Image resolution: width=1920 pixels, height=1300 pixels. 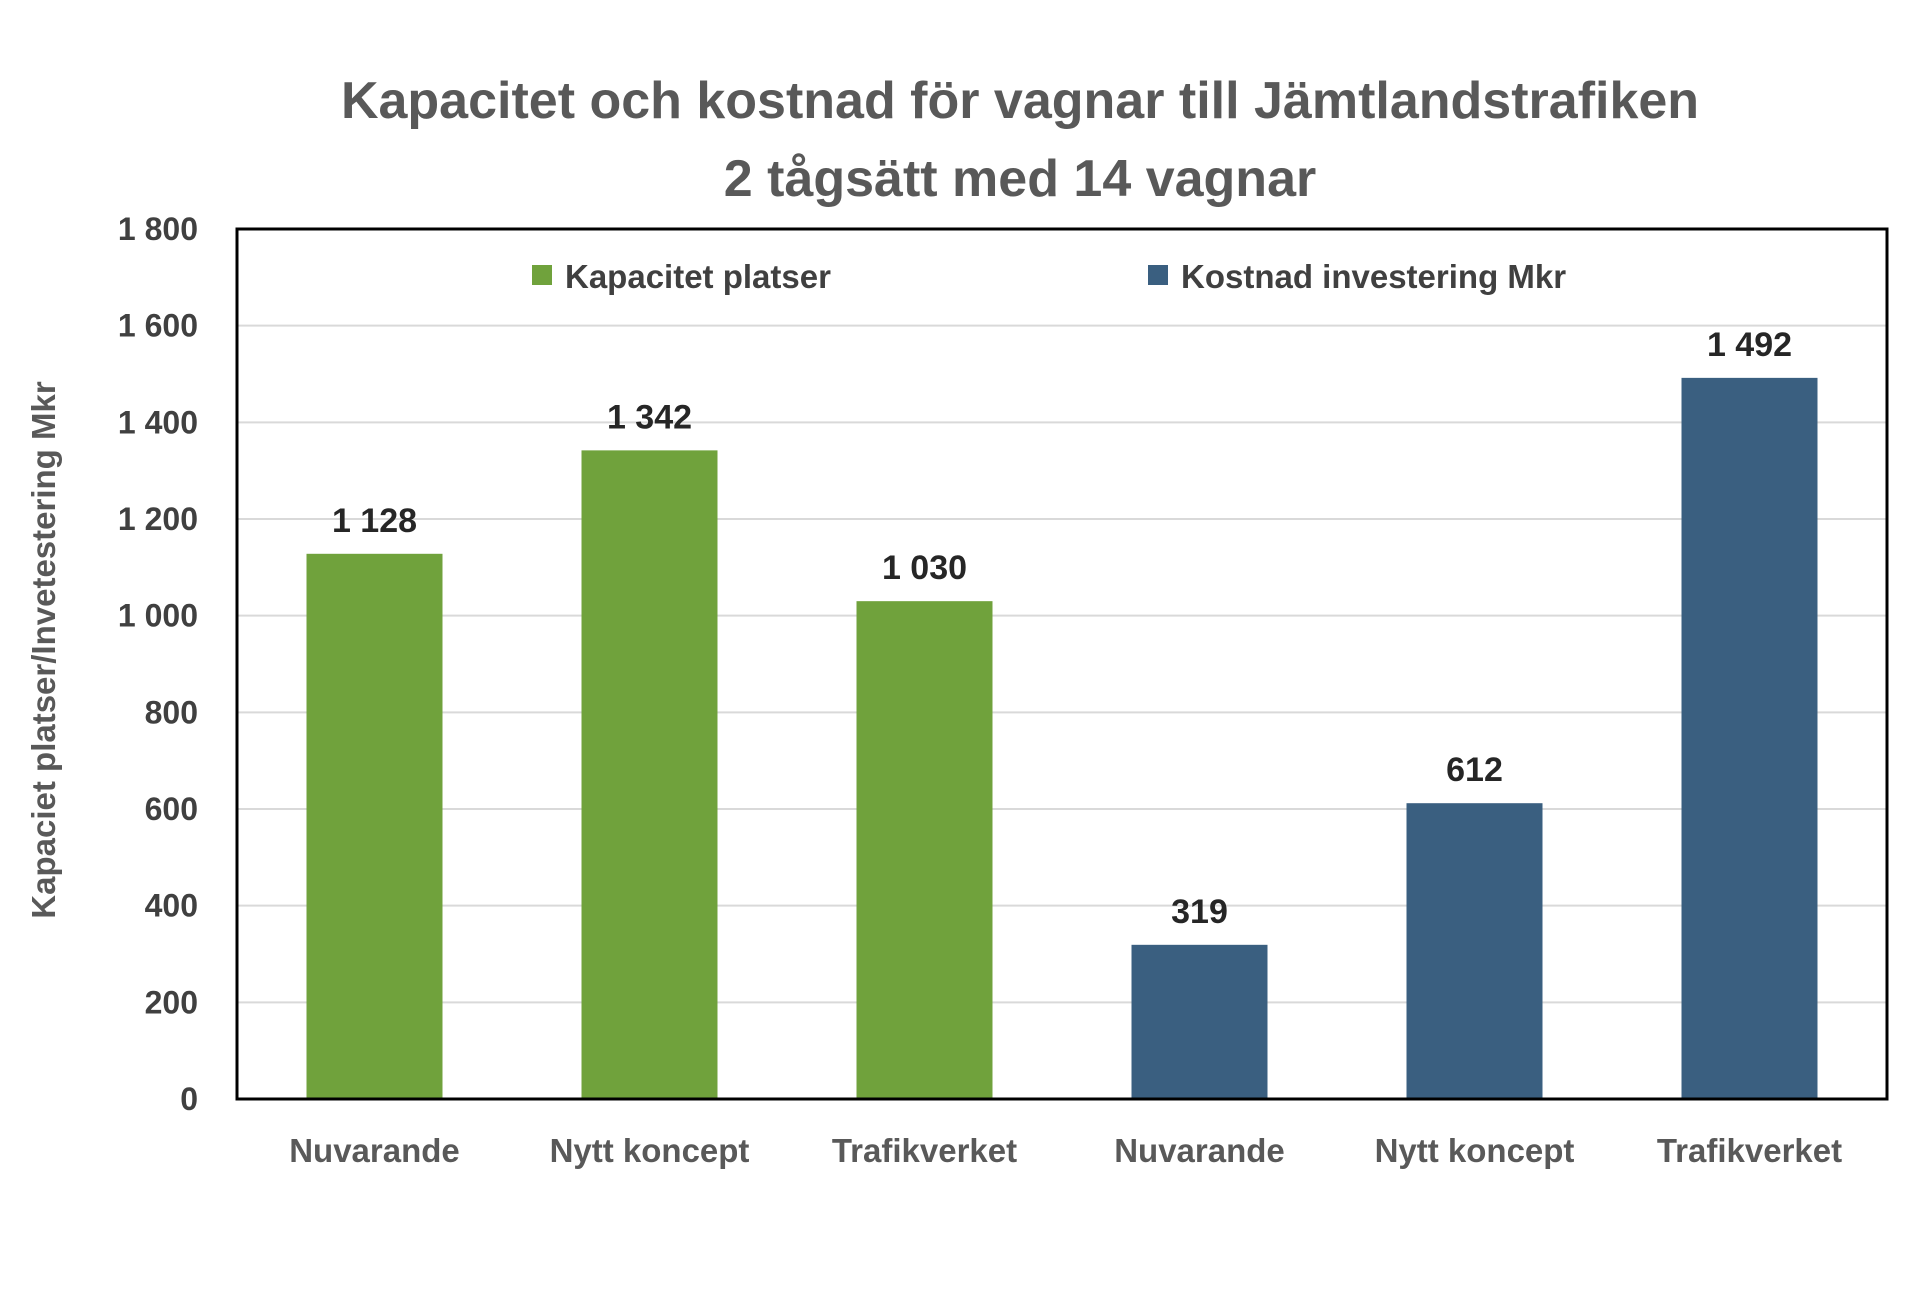 I want to click on y-tick-label: 1 200, so click(x=158, y=519).